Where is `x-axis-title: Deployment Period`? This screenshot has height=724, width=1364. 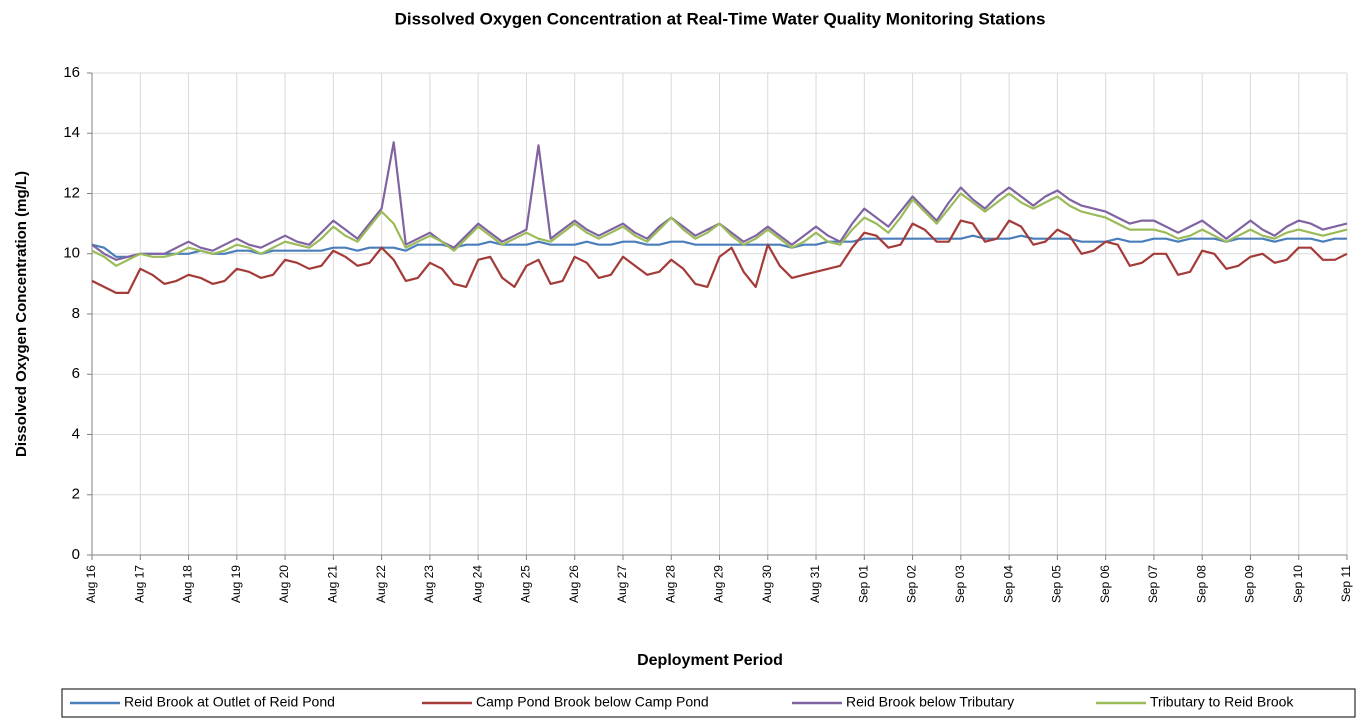
x-axis-title: Deployment Period is located at coordinates (710, 660).